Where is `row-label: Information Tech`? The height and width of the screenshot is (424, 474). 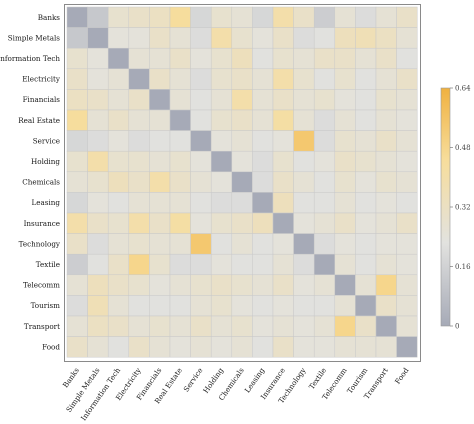 row-label: Information Tech is located at coordinates (30, 58).